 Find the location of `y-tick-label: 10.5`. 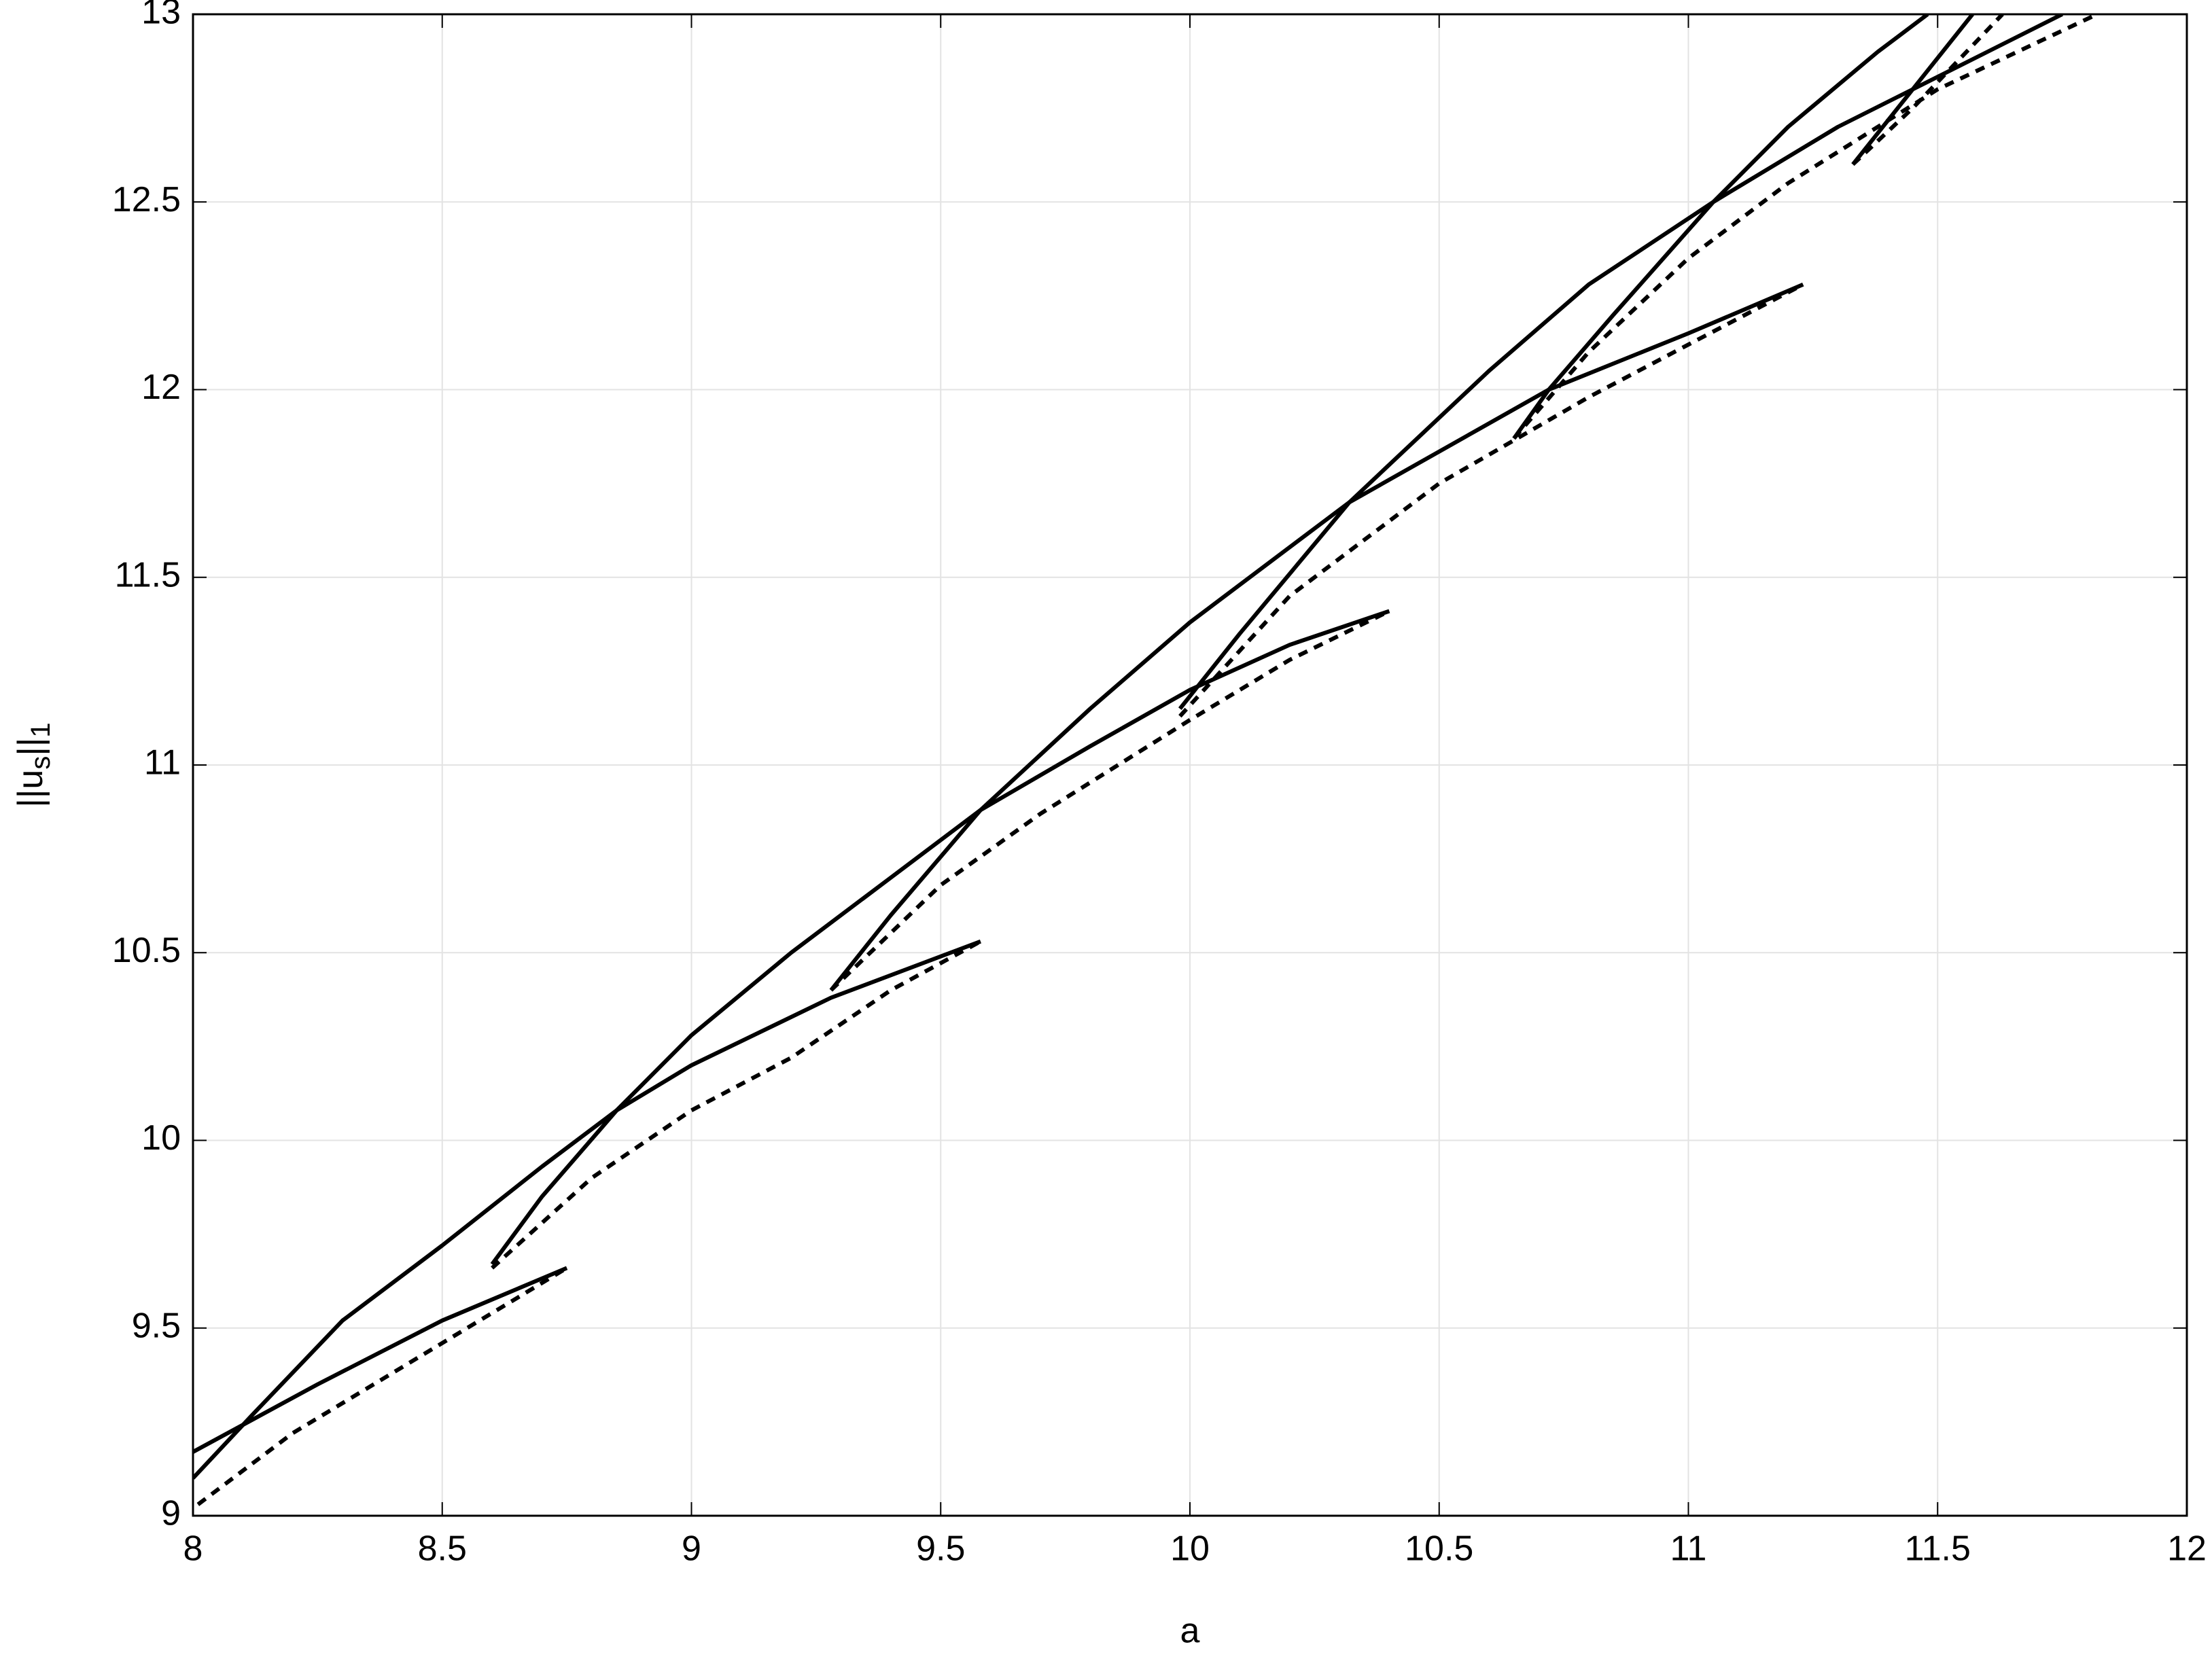

y-tick-label: 10.5 is located at coordinates (146, 950).